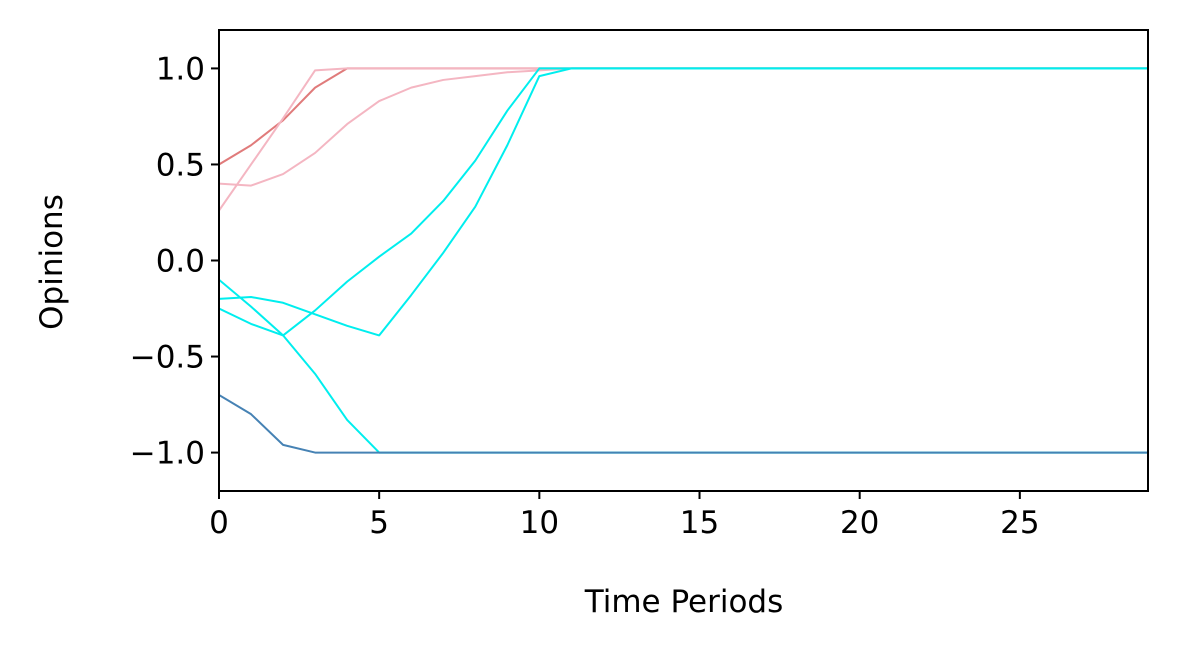 The width and height of the screenshot is (1178, 651). What do you see at coordinates (167, 358) in the screenshot?
I see `y-tick-label: −0.5` at bounding box center [167, 358].